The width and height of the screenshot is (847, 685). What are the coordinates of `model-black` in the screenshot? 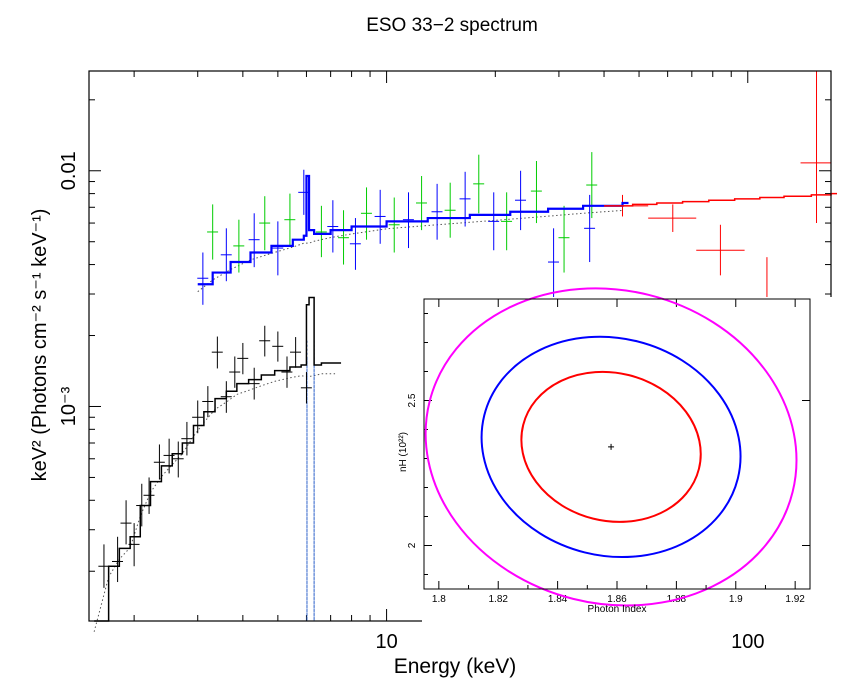 It's located at (218, 459).